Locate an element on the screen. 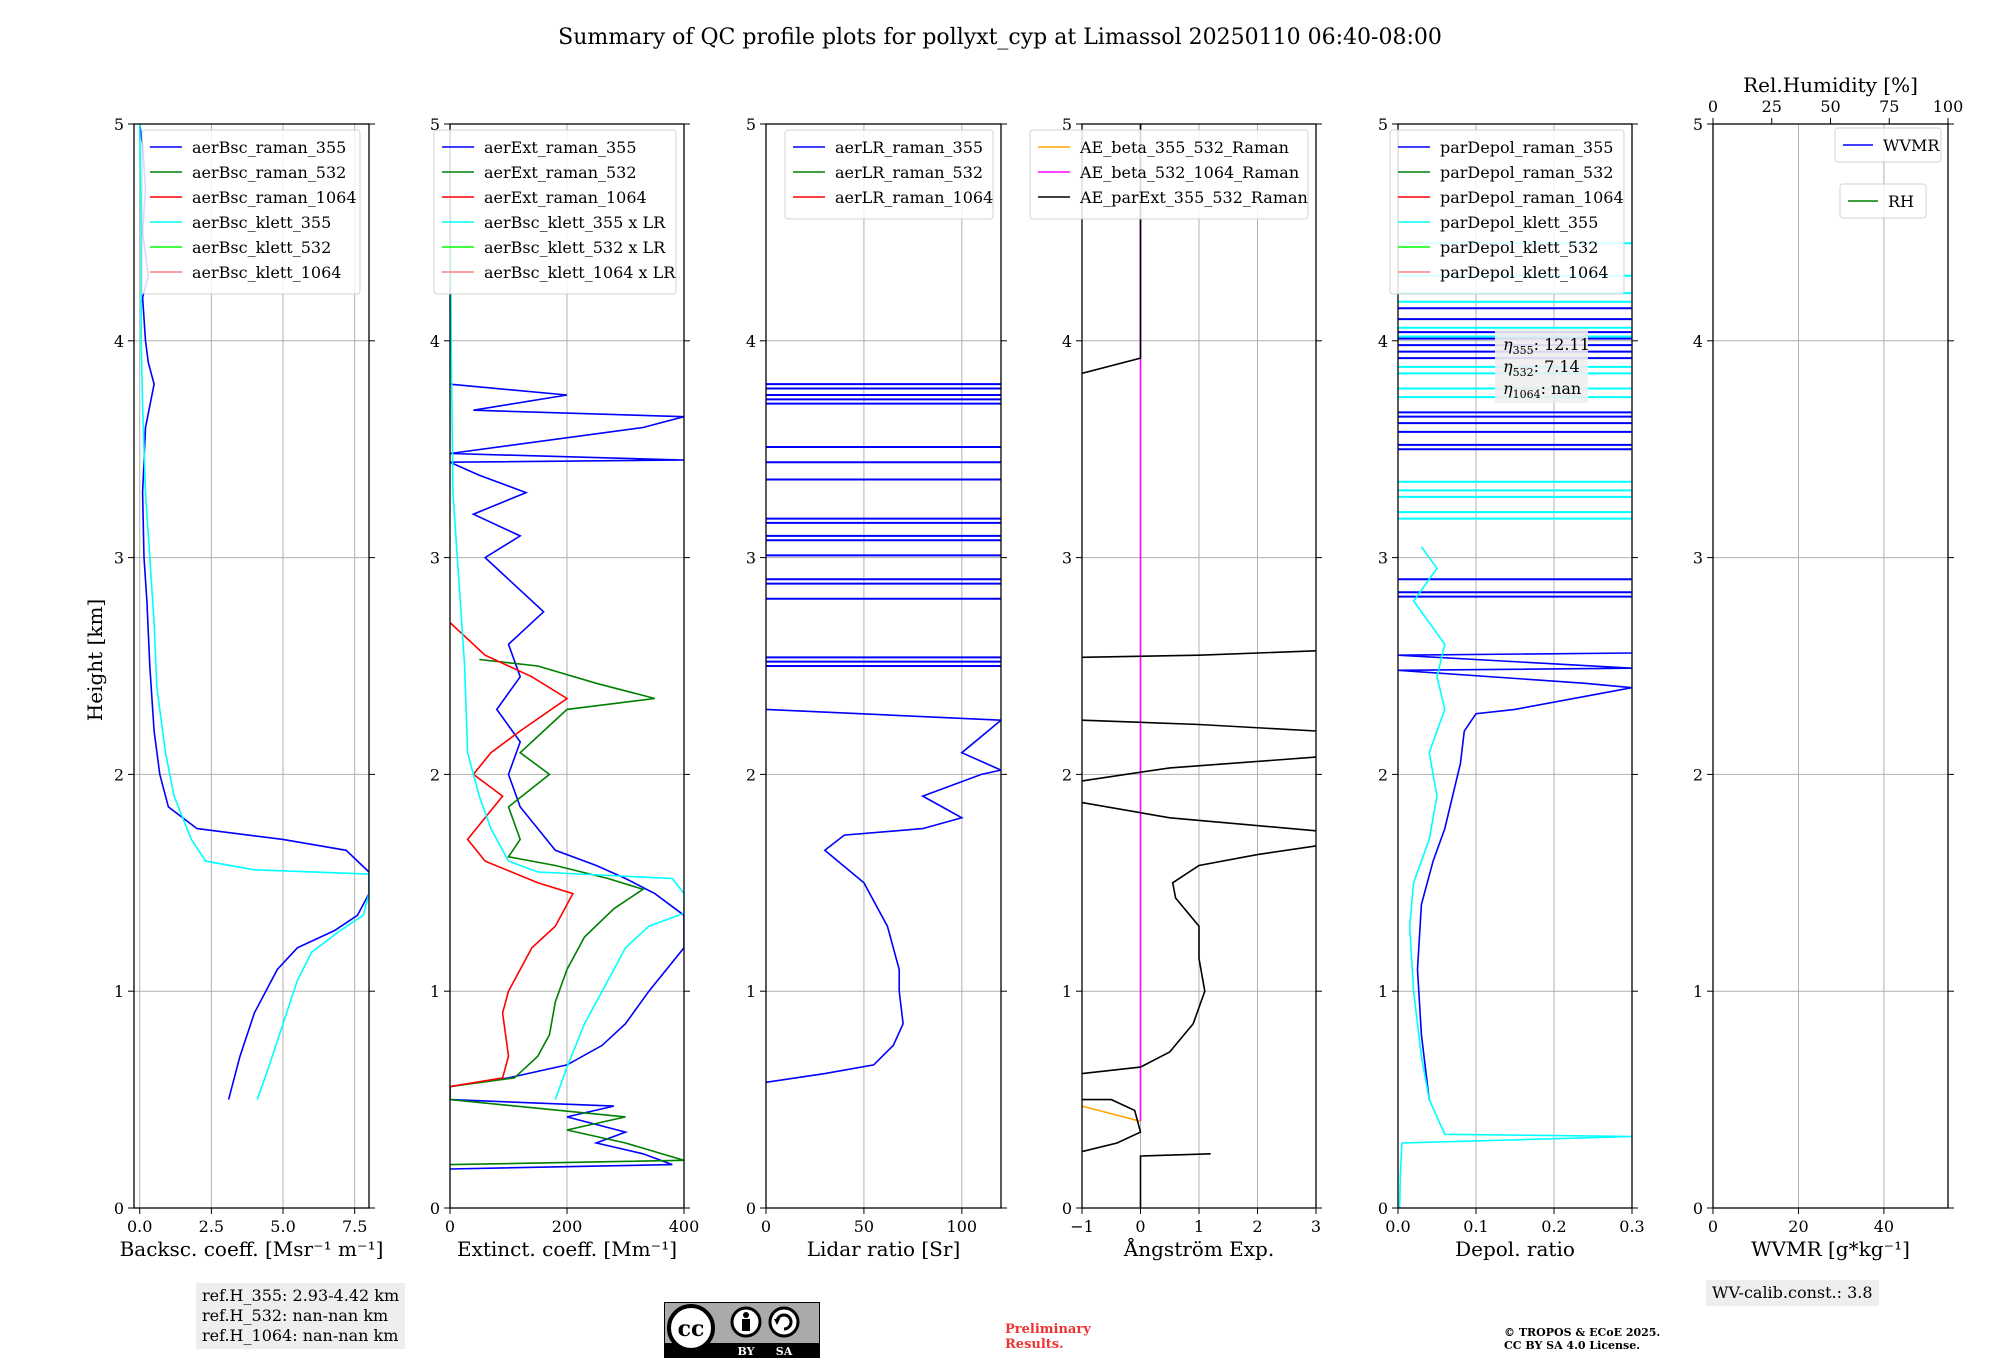 The width and height of the screenshot is (2000, 1360). legend-label: parDepol_raman_532 is located at coordinates (1526, 172).